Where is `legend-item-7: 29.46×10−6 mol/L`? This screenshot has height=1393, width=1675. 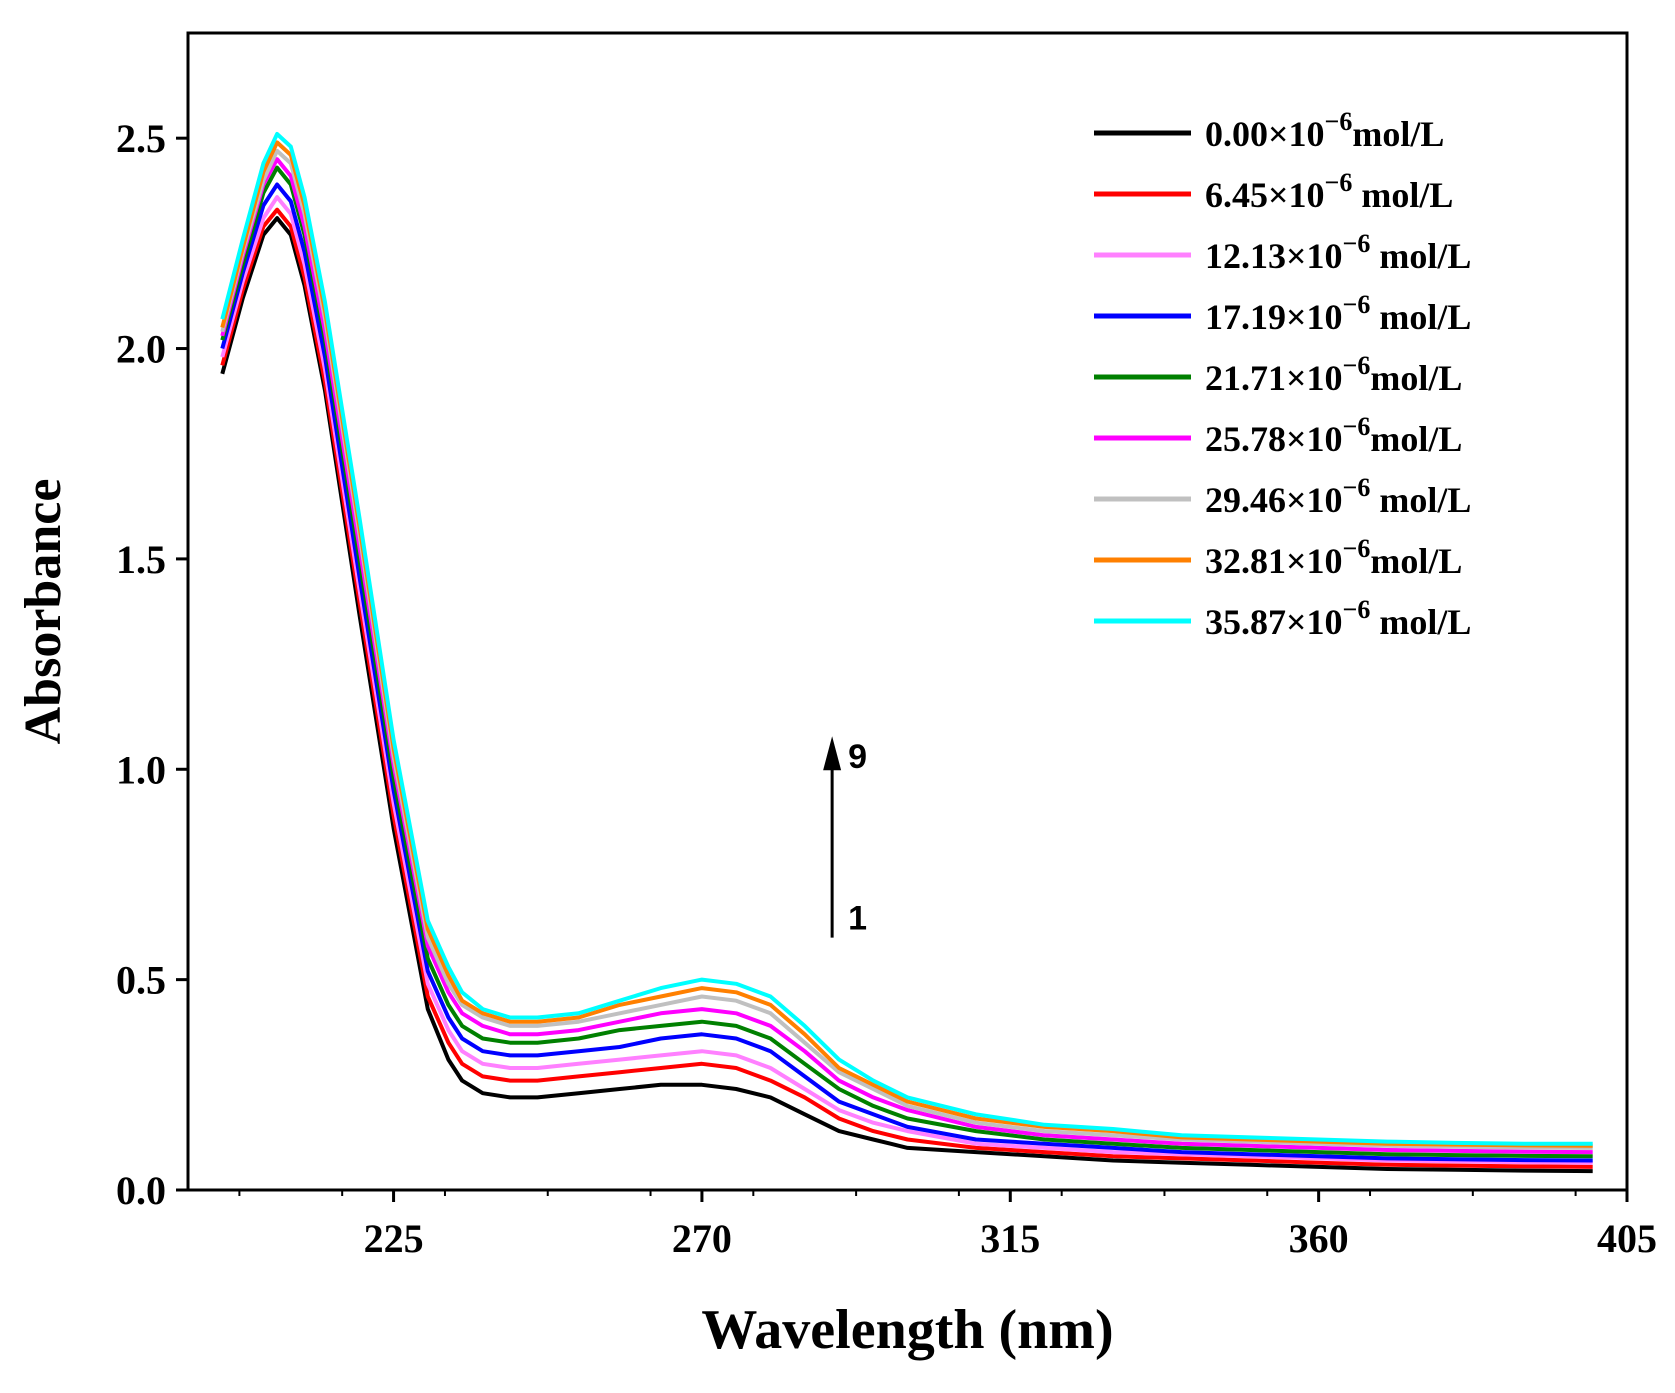 legend-item-7: 29.46×10−6 mol/L is located at coordinates (1282, 496).